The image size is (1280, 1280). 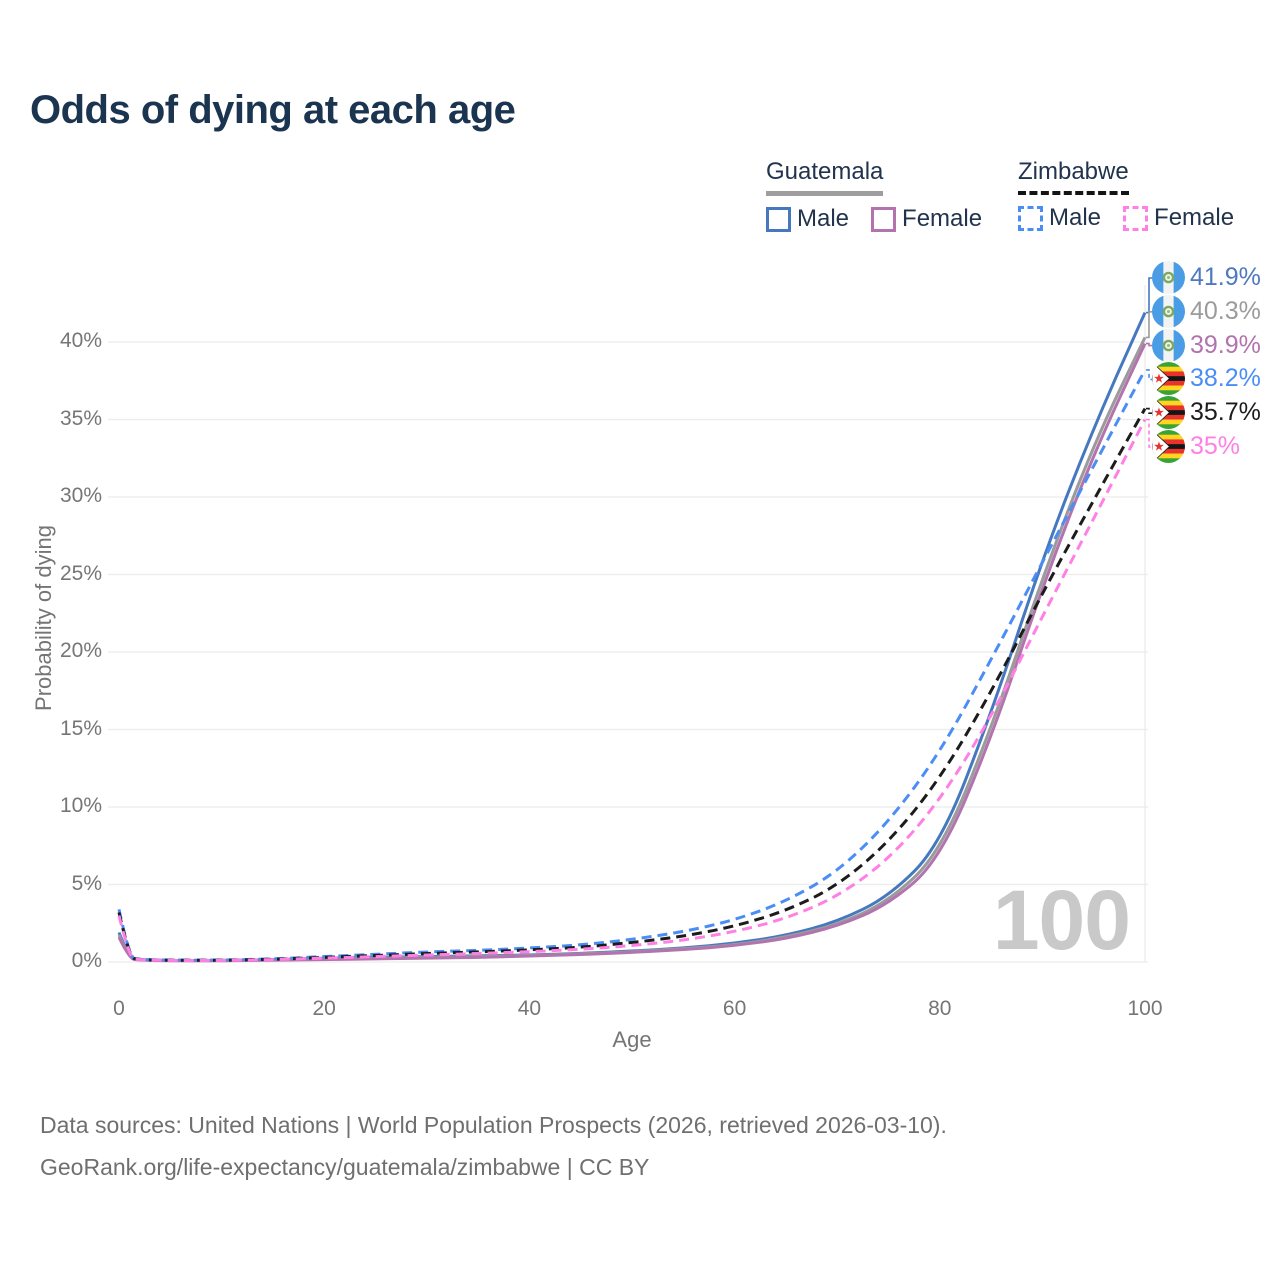 I want to click on legend-group-zimbabwe: Zimbabwe Male Female, so click(x=1126, y=195).